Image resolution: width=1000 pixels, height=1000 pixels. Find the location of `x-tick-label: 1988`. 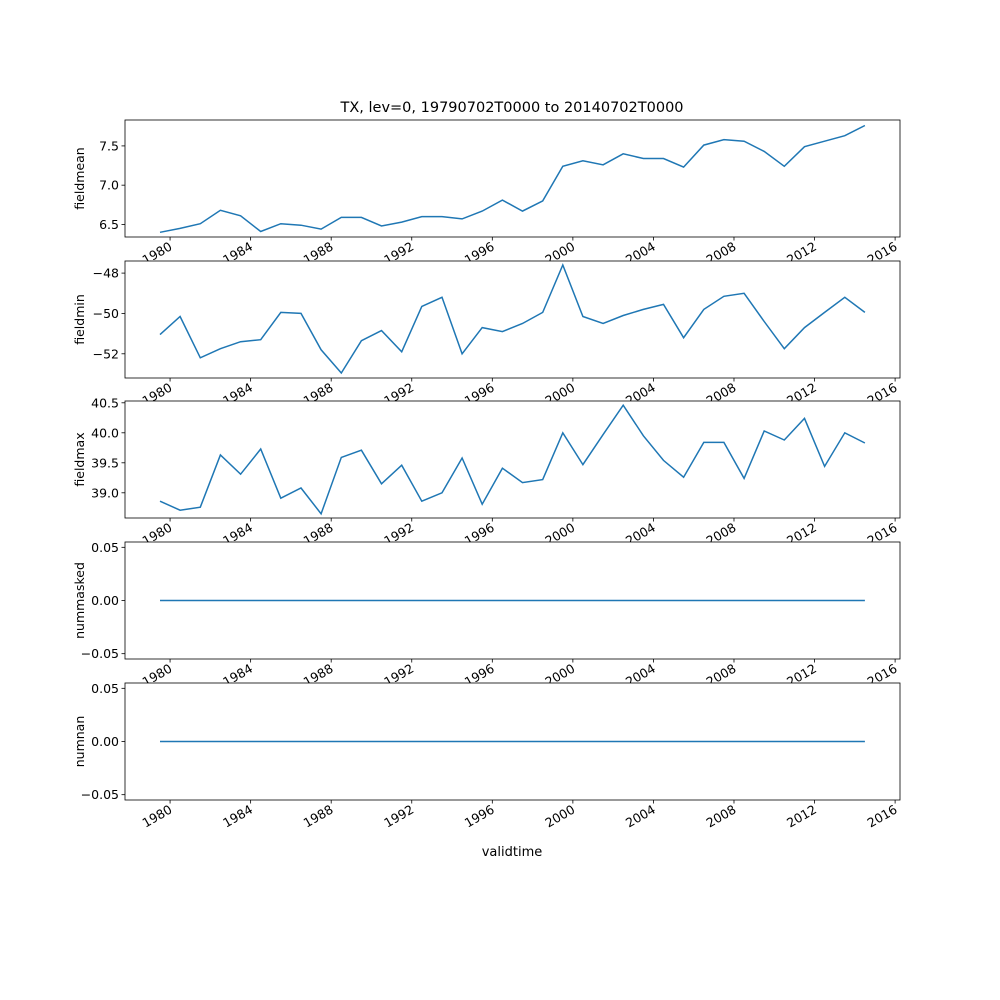

x-tick-label: 1988 is located at coordinates (318, 816).